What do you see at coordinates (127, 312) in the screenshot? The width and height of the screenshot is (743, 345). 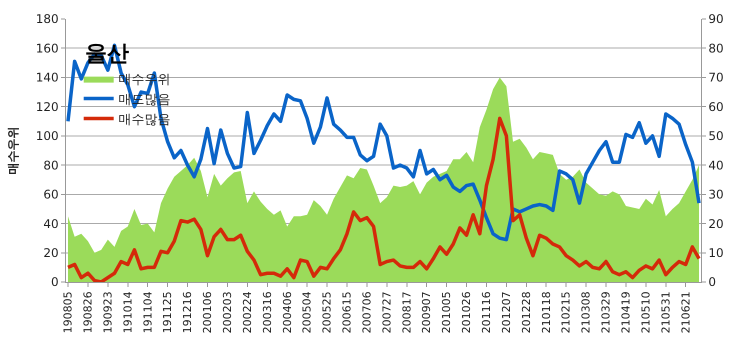 I see `x-tick-label: 191014` at bounding box center [127, 312].